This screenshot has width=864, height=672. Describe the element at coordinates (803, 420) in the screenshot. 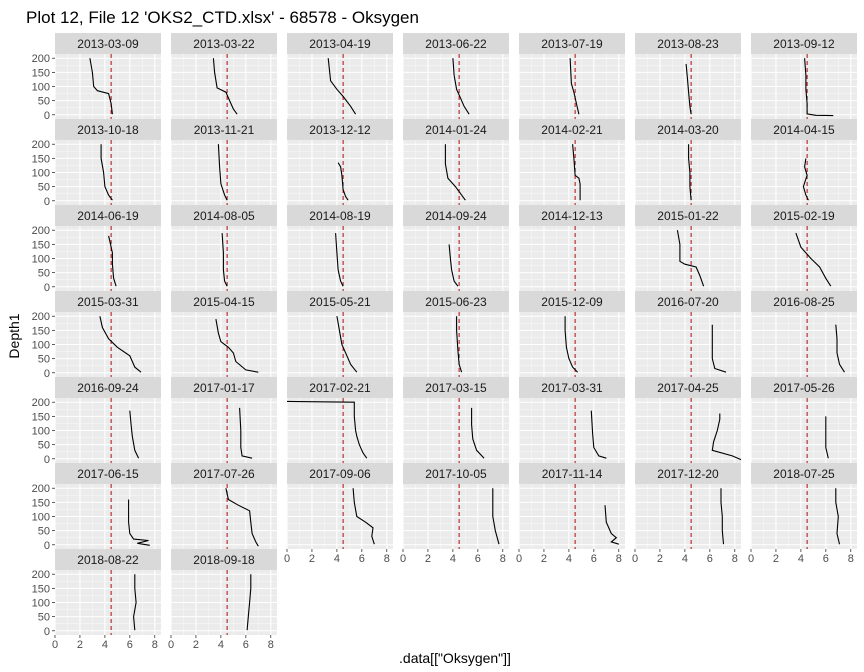

I see `facet-panel: 2017-05-26` at that location.